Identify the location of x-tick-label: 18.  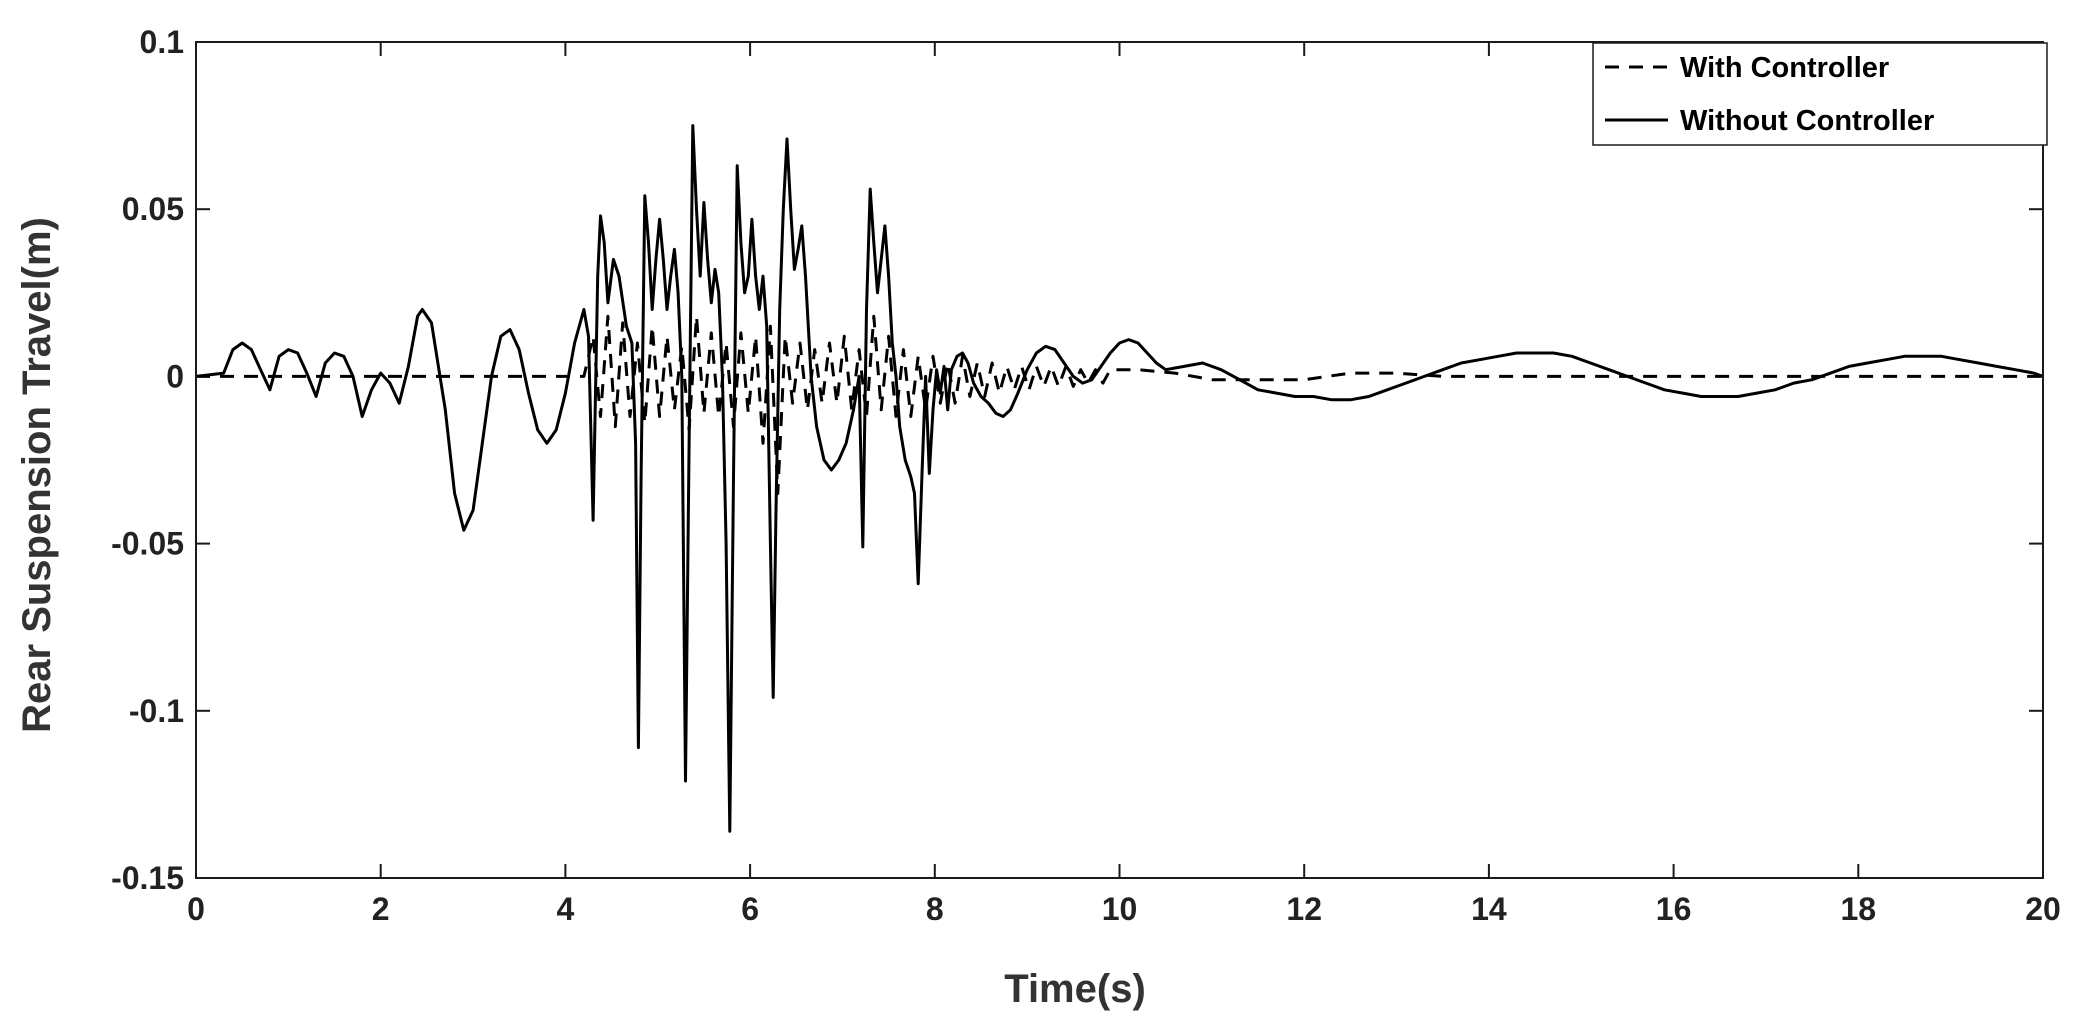
(1859, 909).